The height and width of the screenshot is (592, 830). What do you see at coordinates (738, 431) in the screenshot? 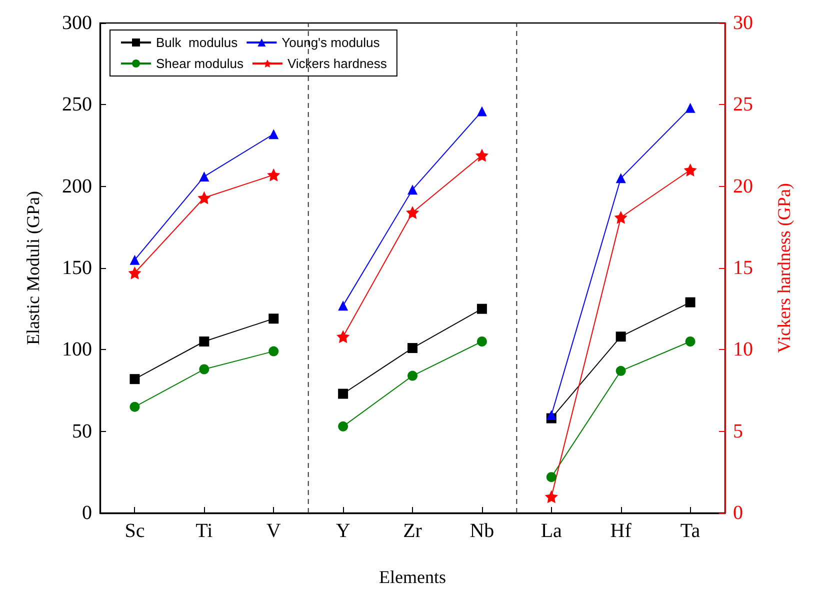
I see `y2-tick-label: 5` at bounding box center [738, 431].